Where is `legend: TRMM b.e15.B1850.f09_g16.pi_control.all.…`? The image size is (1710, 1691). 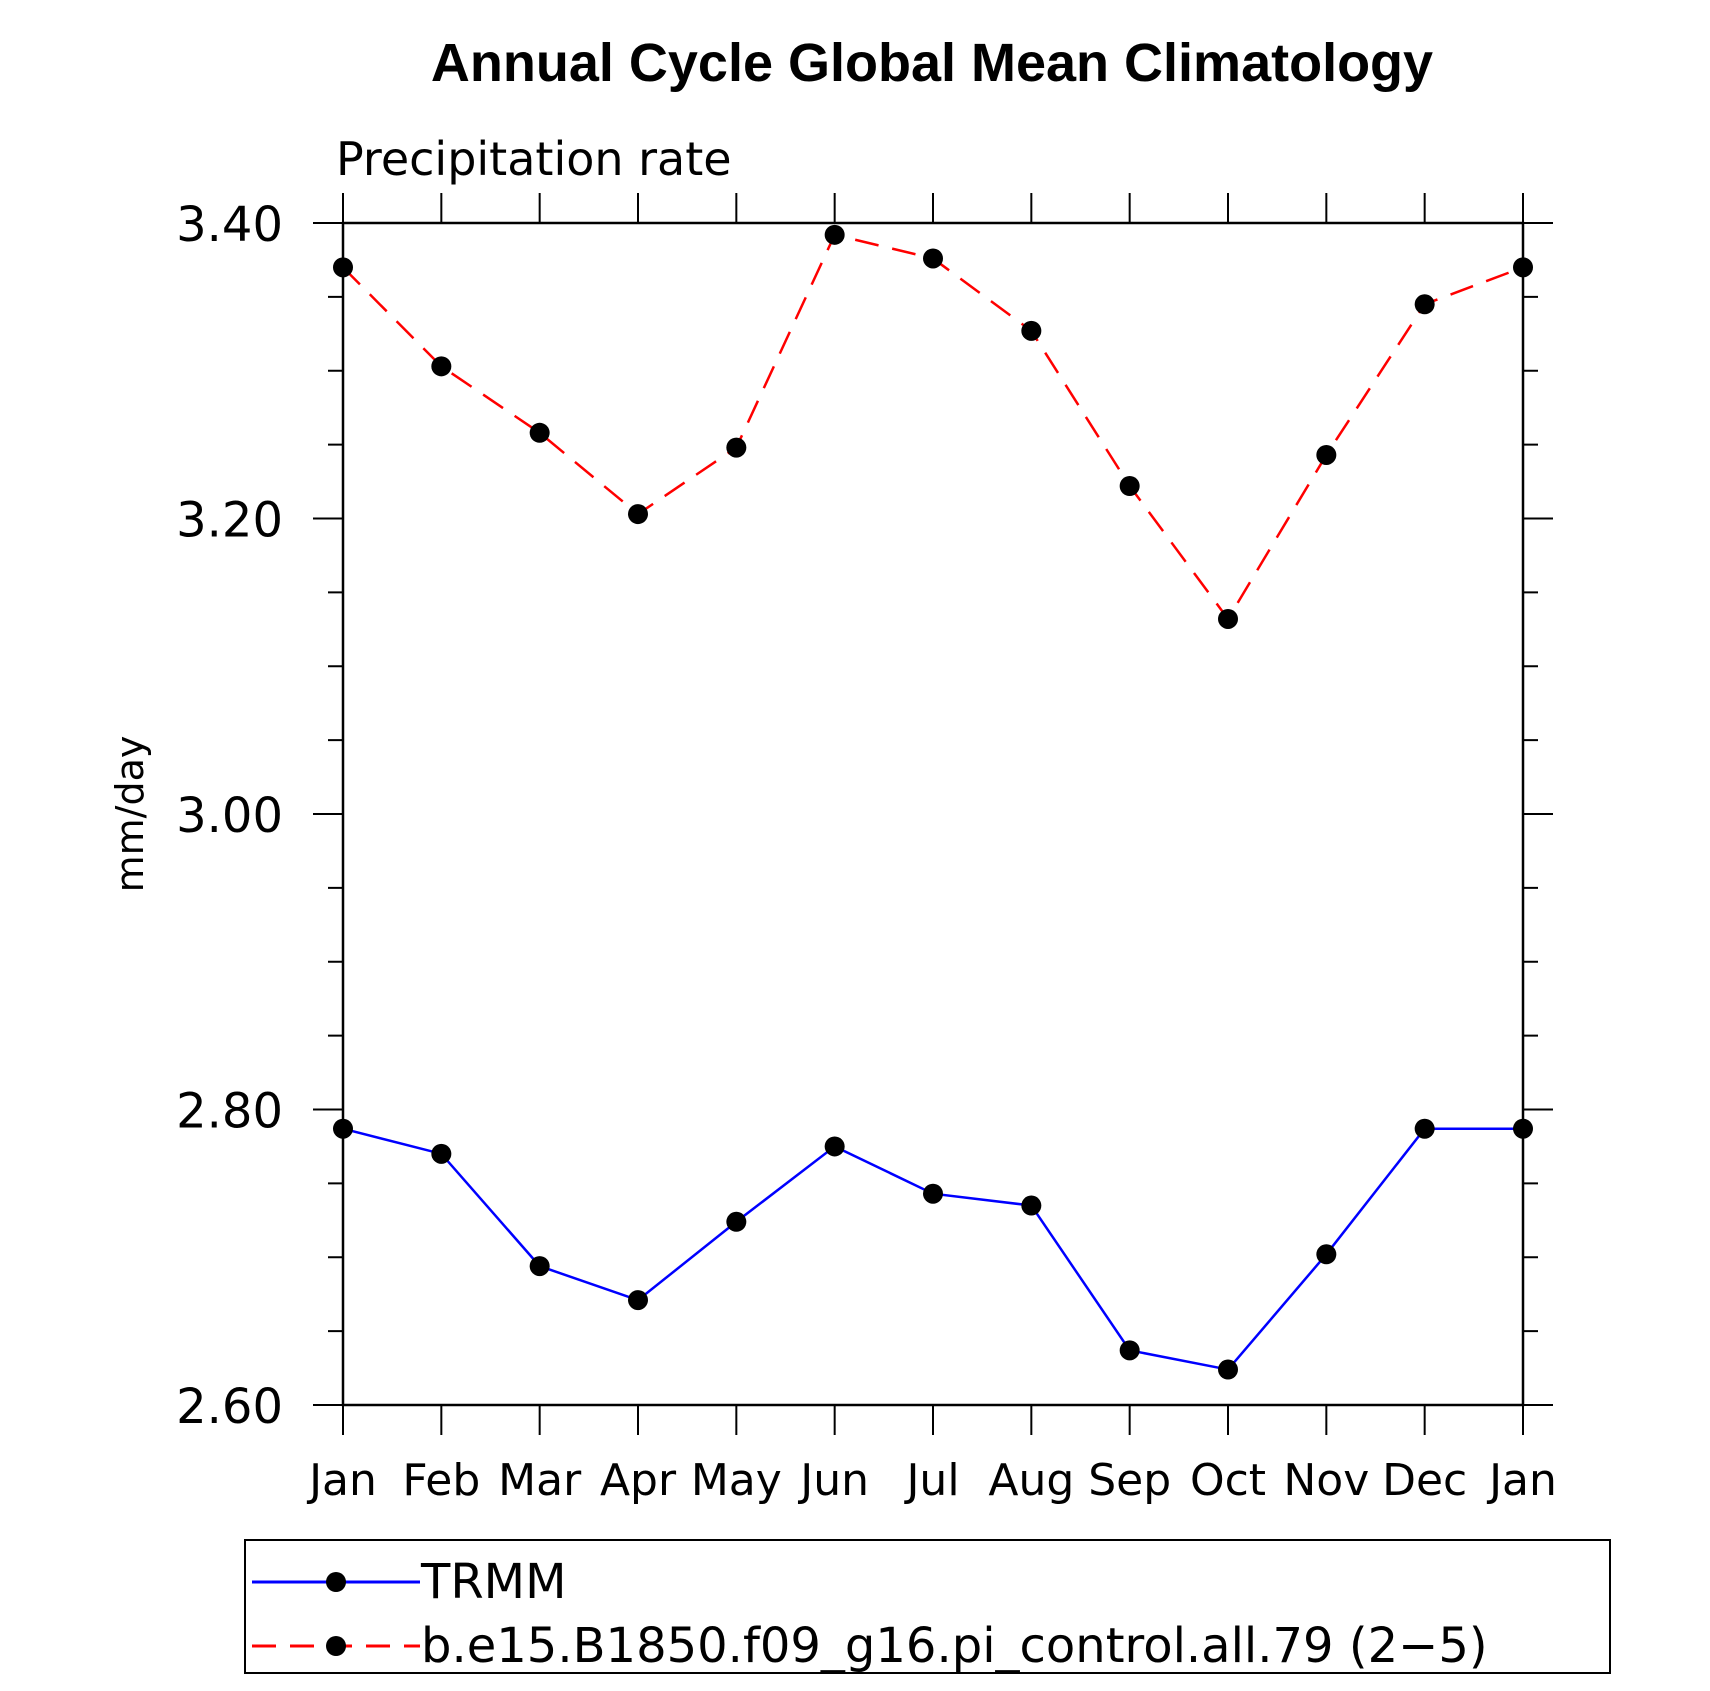
legend: TRMM b.e15.B1850.f09_g16.pi_control.all.… is located at coordinates (927, 1606).